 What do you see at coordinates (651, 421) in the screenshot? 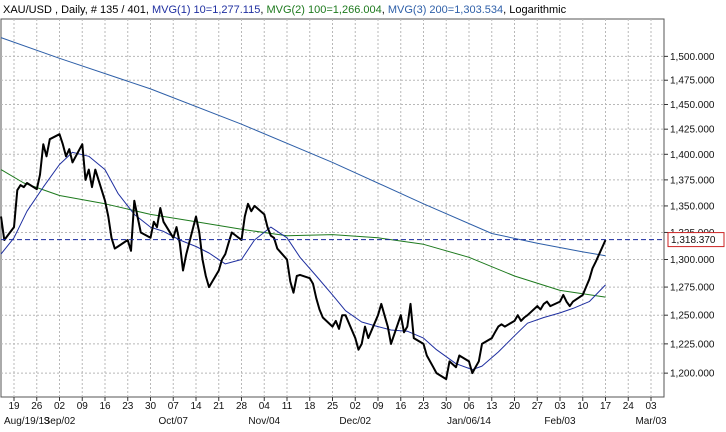
I see `month-label: Mar/03` at bounding box center [651, 421].